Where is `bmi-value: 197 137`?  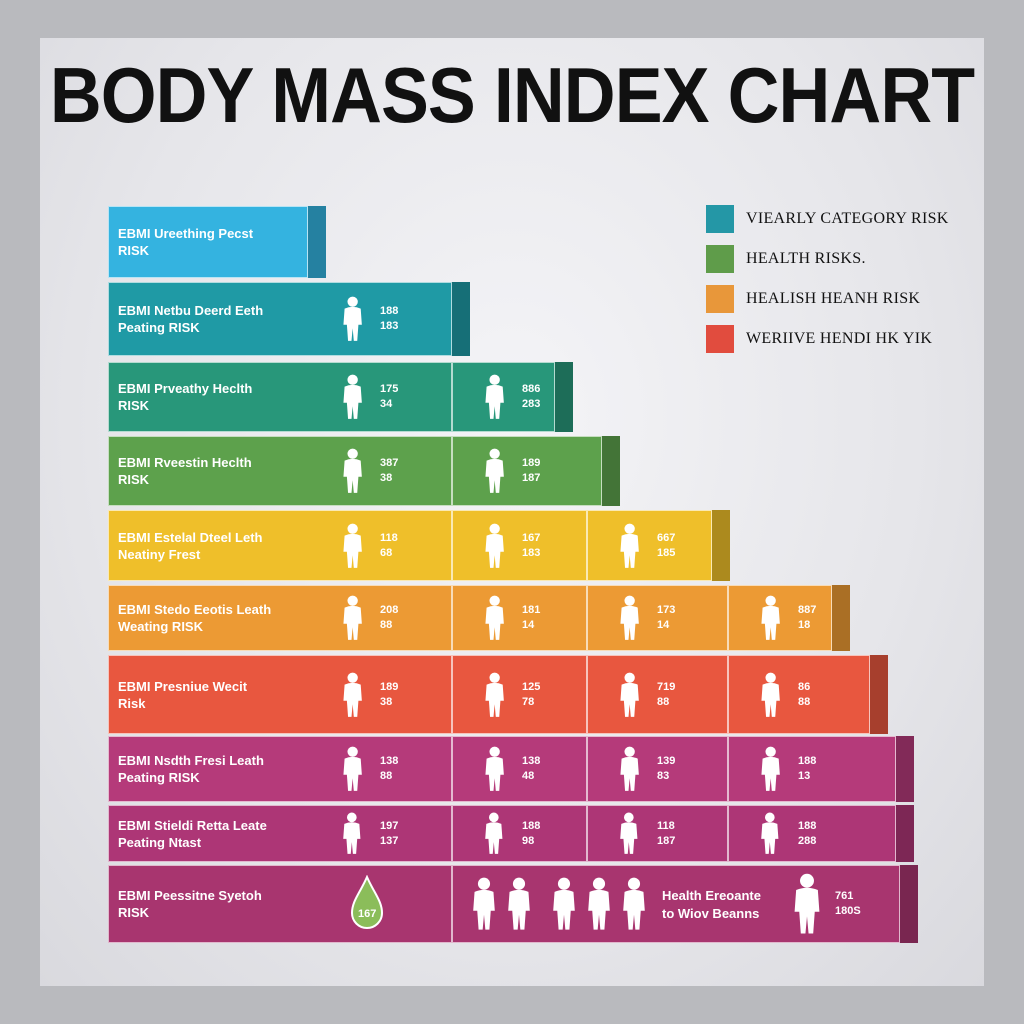 bmi-value: 197 137 is located at coordinates (389, 834).